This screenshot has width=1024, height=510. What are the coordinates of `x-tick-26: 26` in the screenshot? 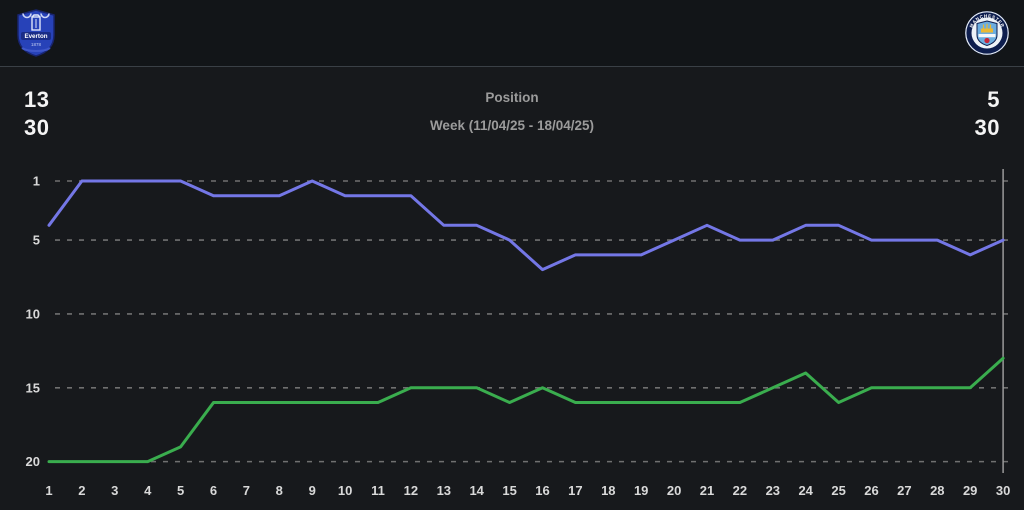 It's located at (871, 490).